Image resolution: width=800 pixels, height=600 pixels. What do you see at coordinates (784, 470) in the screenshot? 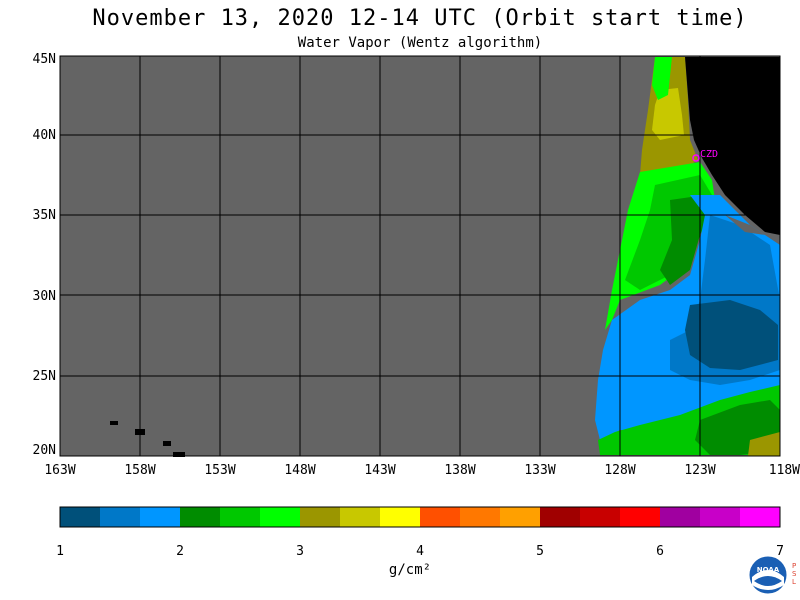
I see `lon-label-118w: 118W` at bounding box center [784, 470].